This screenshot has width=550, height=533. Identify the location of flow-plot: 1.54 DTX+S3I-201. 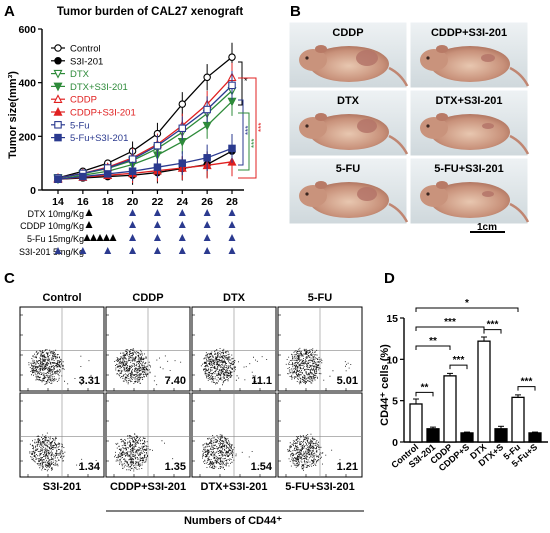
(234, 442).